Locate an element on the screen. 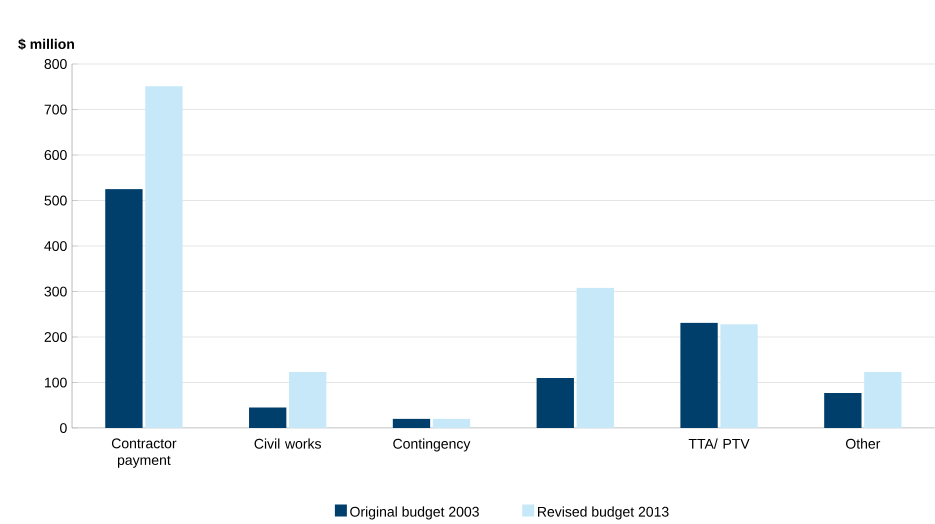 The height and width of the screenshot is (524, 935). y-tick-label: 500 is located at coordinates (55, 201).